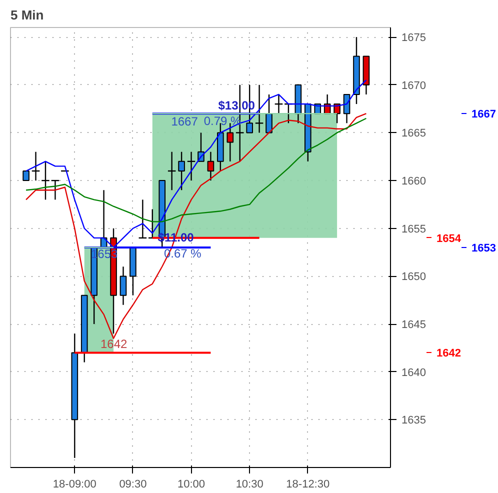 The image size is (498, 493). I want to click on y-tick-label: 1675, so click(414, 38).